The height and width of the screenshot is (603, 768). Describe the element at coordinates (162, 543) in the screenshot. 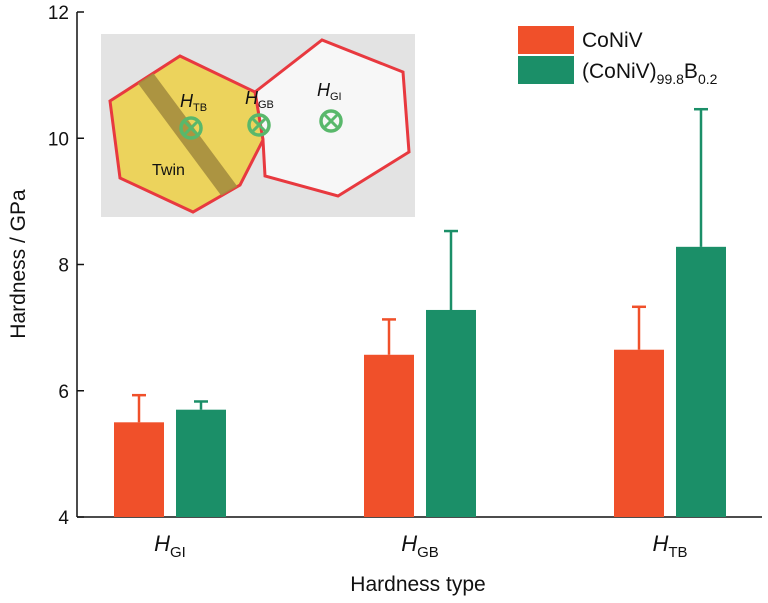

I see `category-label-gi-main: H` at that location.